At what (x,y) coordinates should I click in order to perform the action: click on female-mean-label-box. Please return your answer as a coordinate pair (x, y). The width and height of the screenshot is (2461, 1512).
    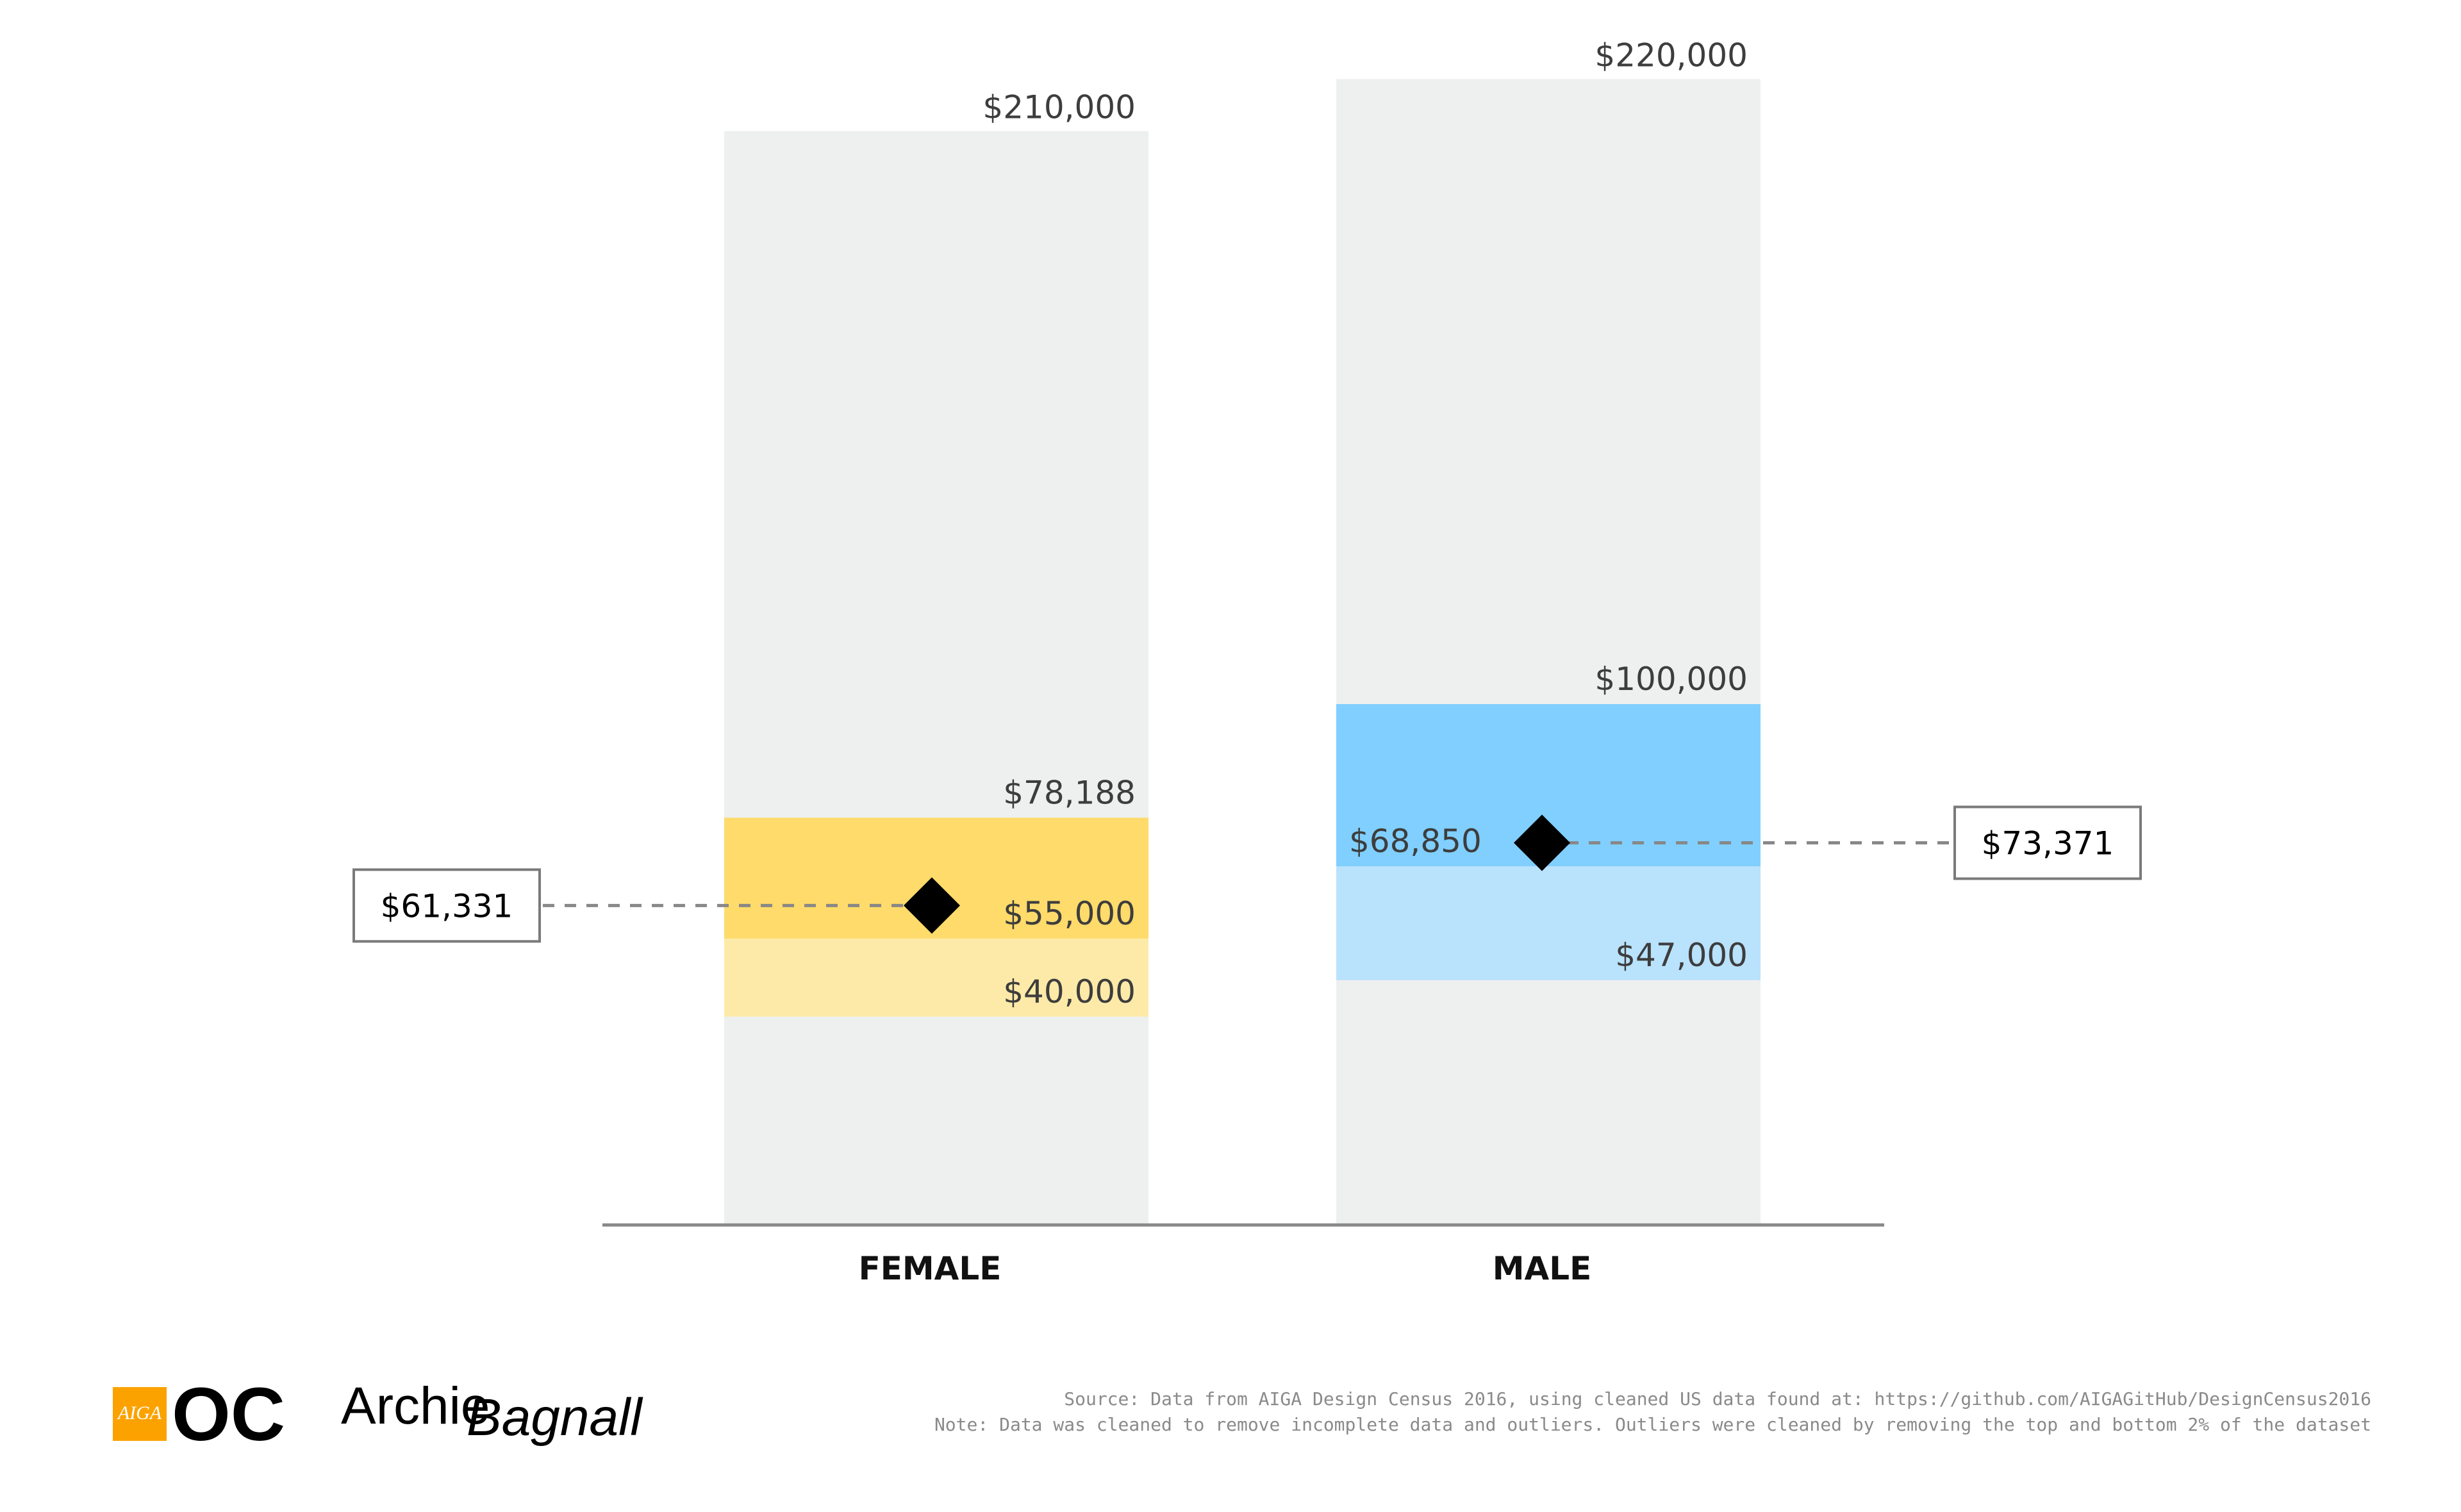
    Looking at the image, I should click on (446, 905).